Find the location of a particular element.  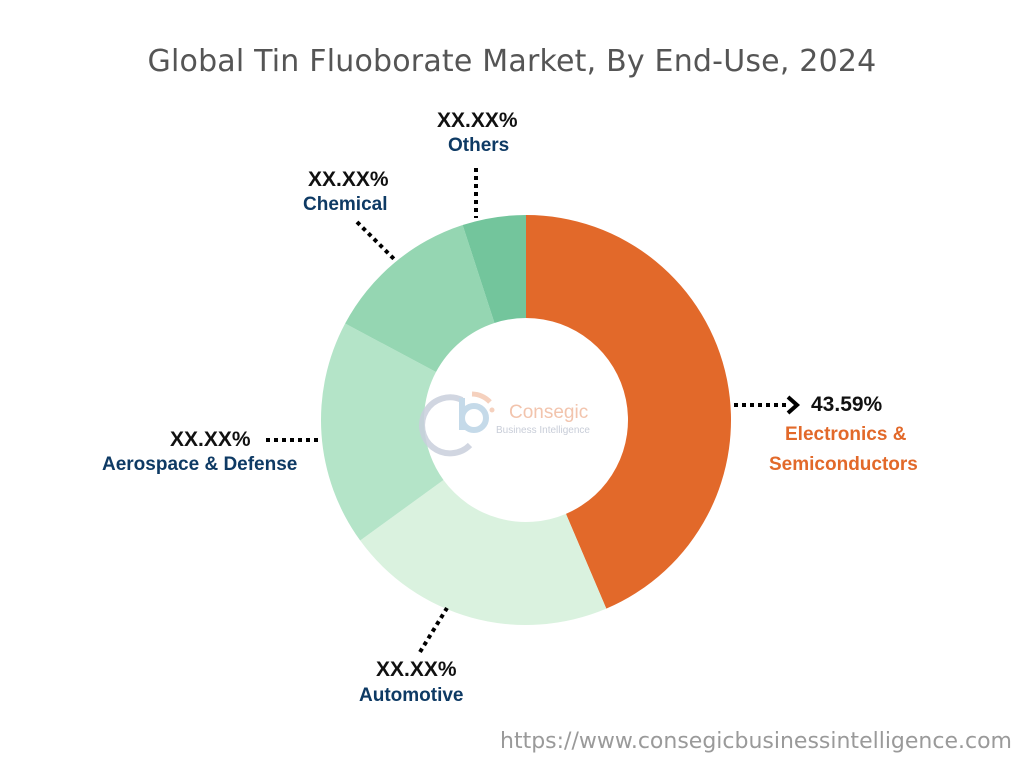

slice-chemical is located at coordinates (420, 298).